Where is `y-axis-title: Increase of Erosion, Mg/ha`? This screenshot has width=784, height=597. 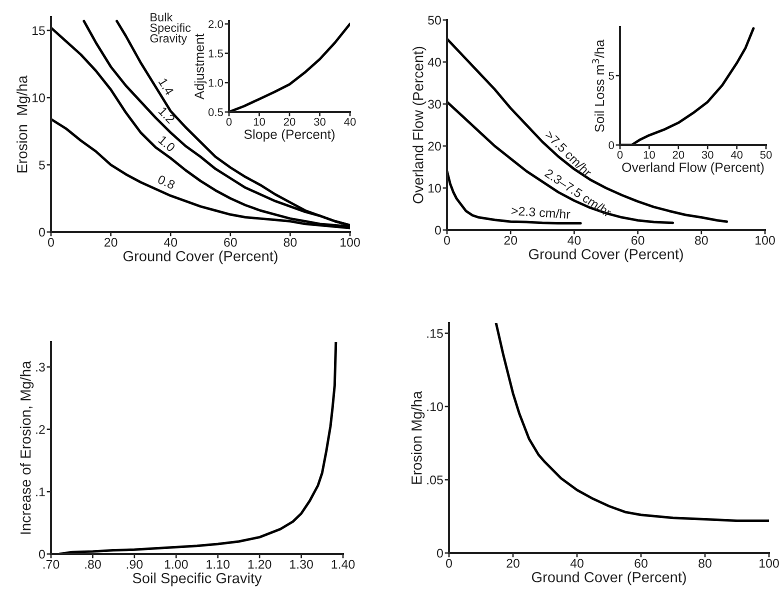
y-axis-title: Increase of Erosion, Mg/ha is located at coordinates (27, 447).